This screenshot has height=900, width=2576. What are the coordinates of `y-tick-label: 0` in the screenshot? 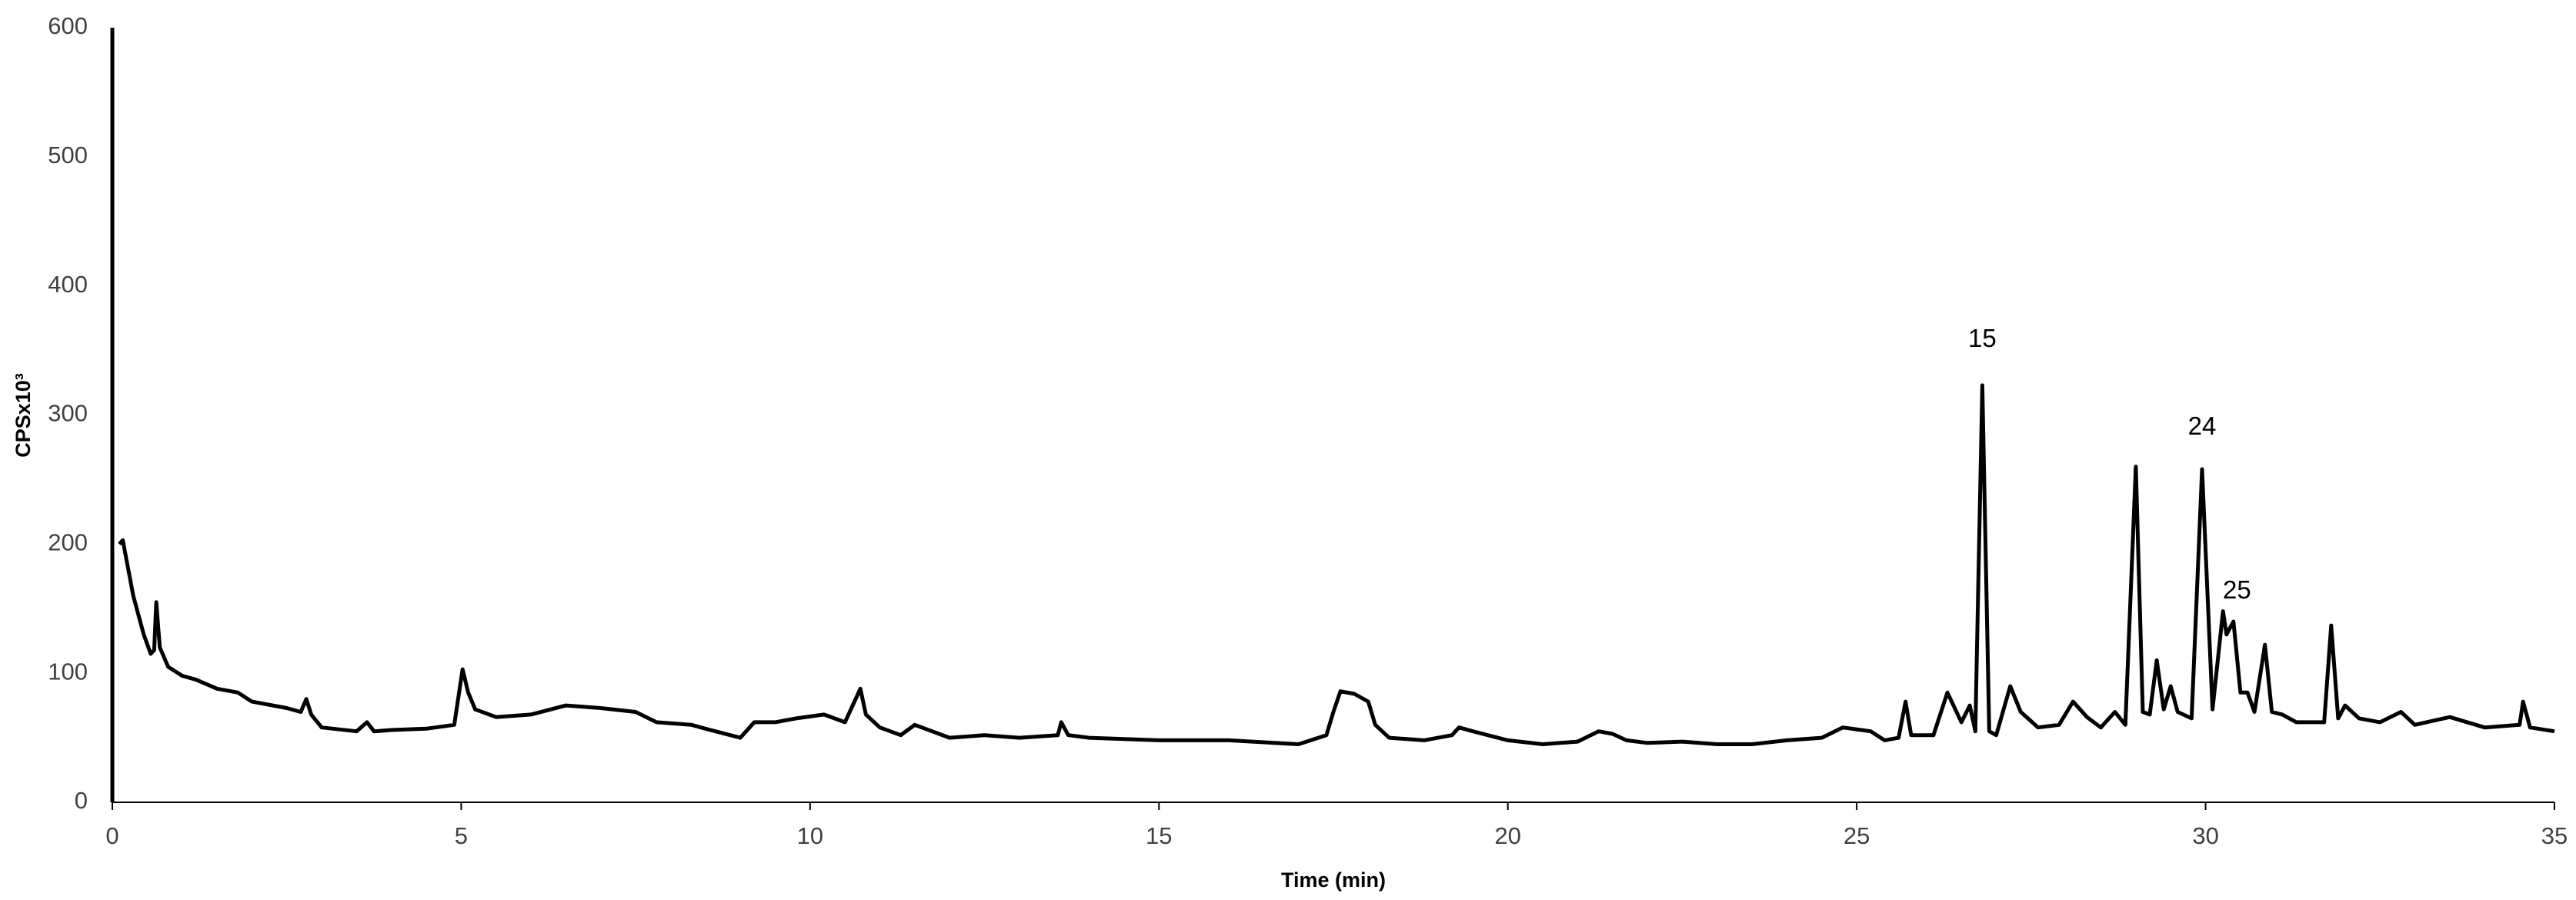 It's located at (82, 801).